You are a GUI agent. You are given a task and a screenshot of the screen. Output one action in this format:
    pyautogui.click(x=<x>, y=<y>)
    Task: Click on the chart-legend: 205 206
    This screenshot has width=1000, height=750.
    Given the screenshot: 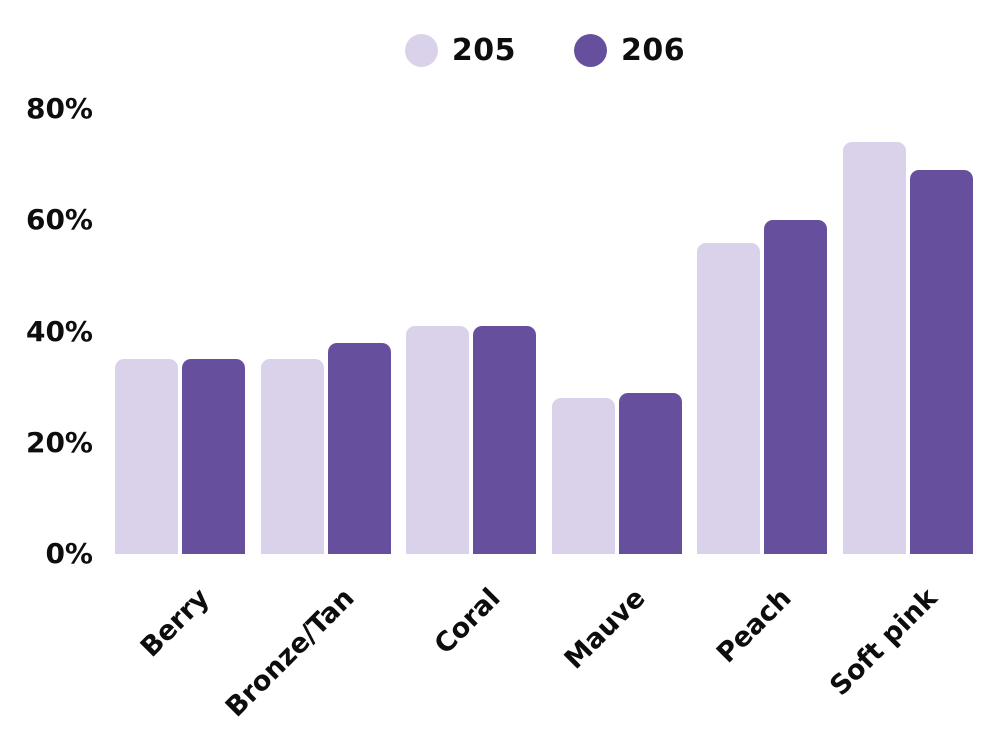 What is the action you would take?
    pyautogui.click(x=545, y=50)
    